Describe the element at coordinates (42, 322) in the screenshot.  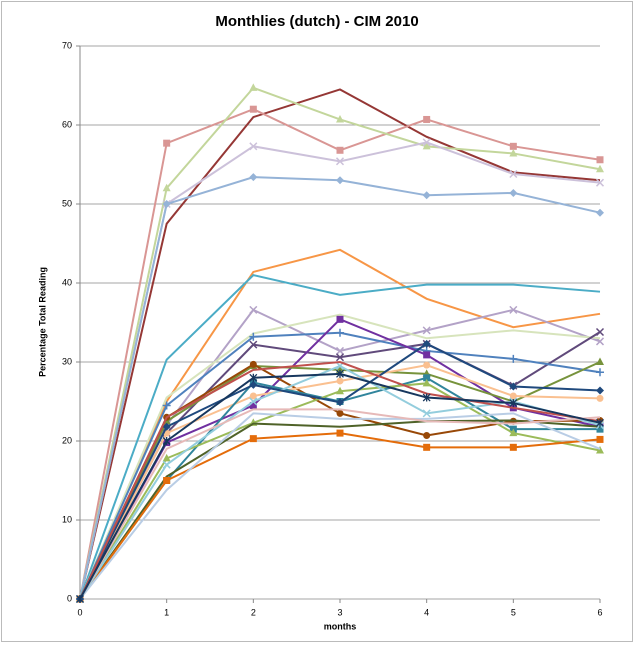
I see `y-axis-label: Percentage Total Reading` at that location.